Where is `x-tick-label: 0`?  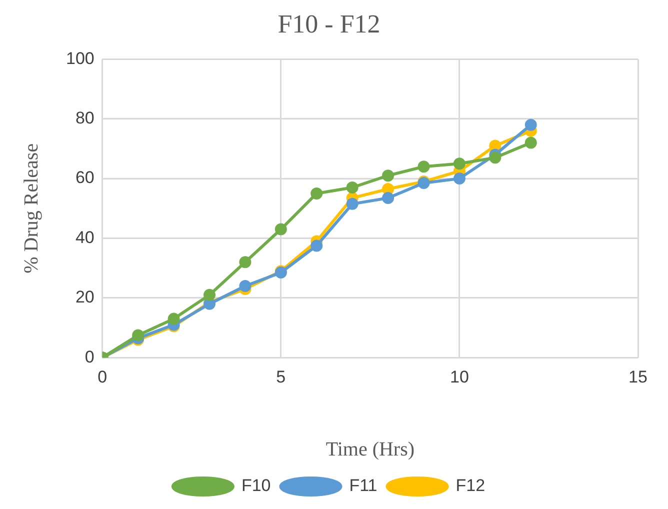 x-tick-label: 0 is located at coordinates (103, 376).